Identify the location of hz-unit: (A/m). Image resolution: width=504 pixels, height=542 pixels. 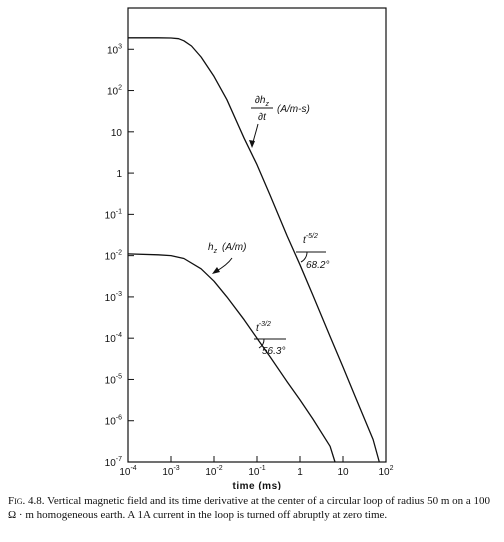
(234, 247).